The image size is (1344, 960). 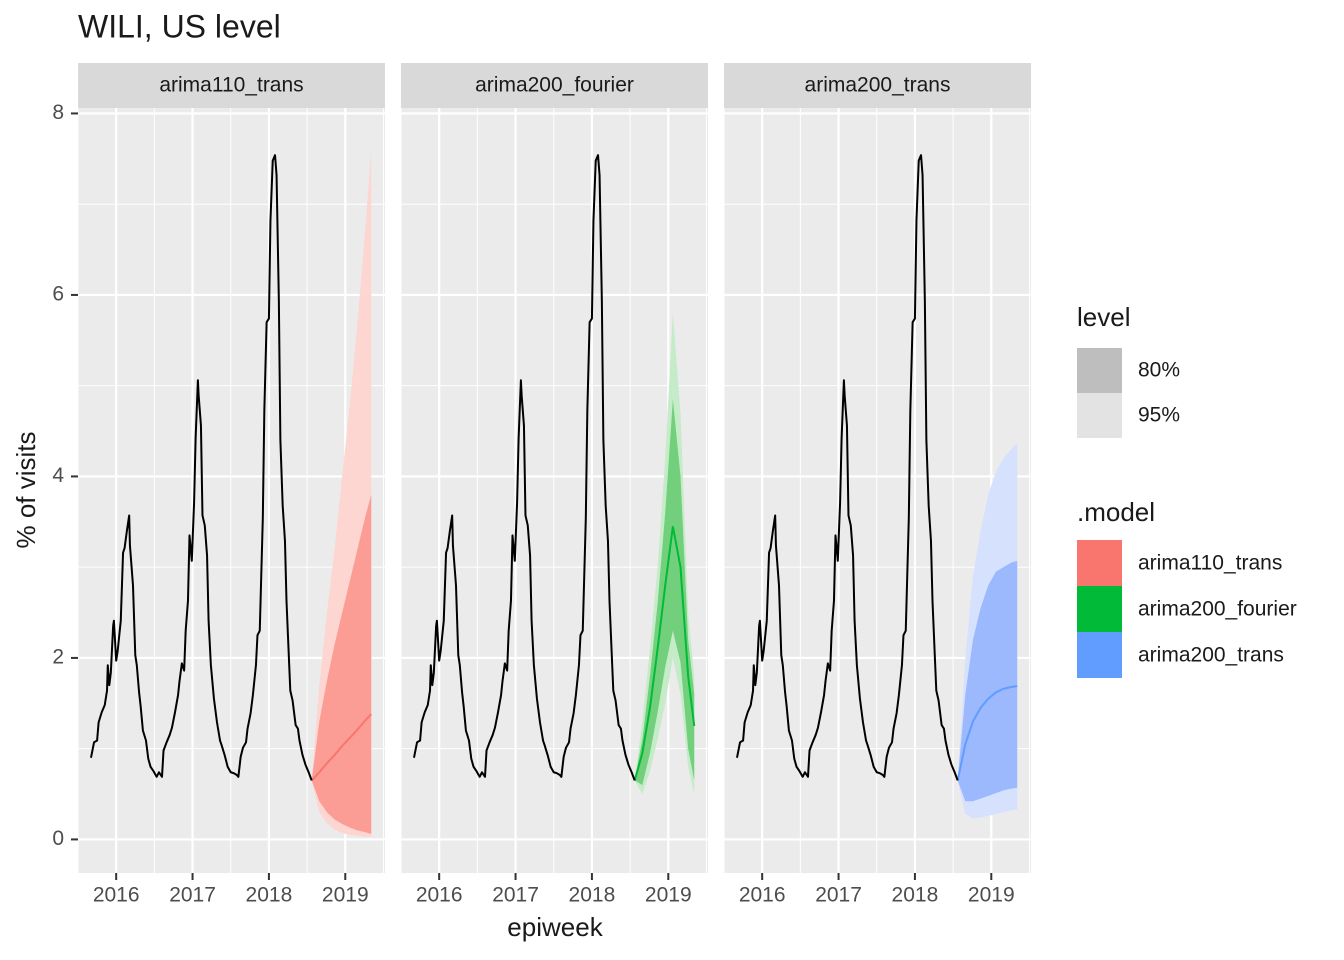 What do you see at coordinates (26, 489) in the screenshot?
I see `y-axis-label: % of visits` at bounding box center [26, 489].